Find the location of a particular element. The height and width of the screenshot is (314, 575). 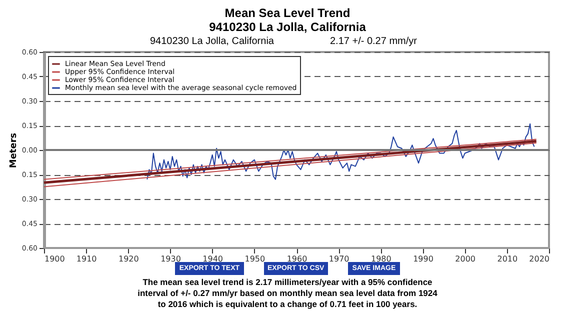

line-series is located at coordinates (340, 151).